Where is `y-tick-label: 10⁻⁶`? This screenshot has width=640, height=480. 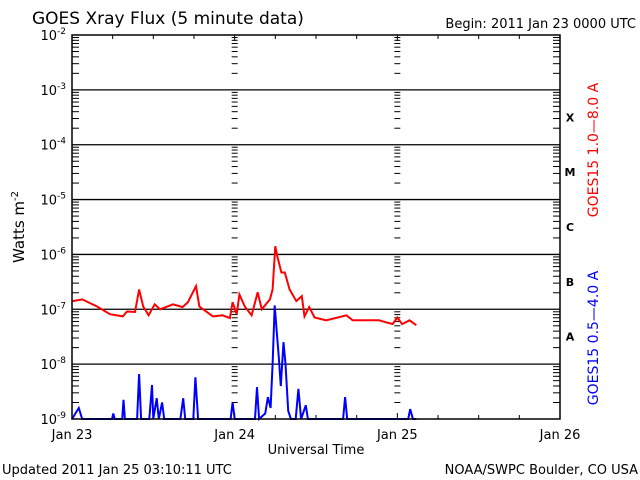 y-tick-label: 10⁻⁶ is located at coordinates (53, 254).